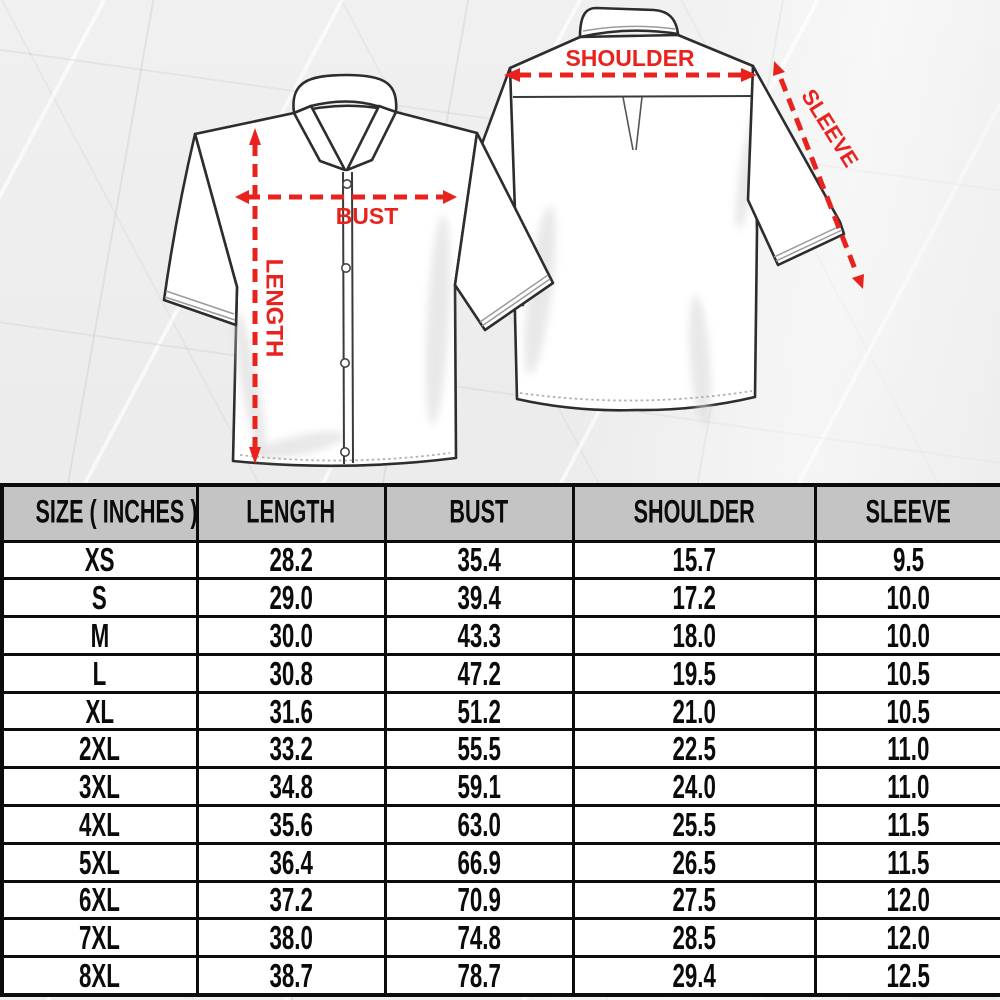 Image resolution: width=1000 pixels, height=1000 pixels. I want to click on cell-size: 7XL, so click(99, 938).